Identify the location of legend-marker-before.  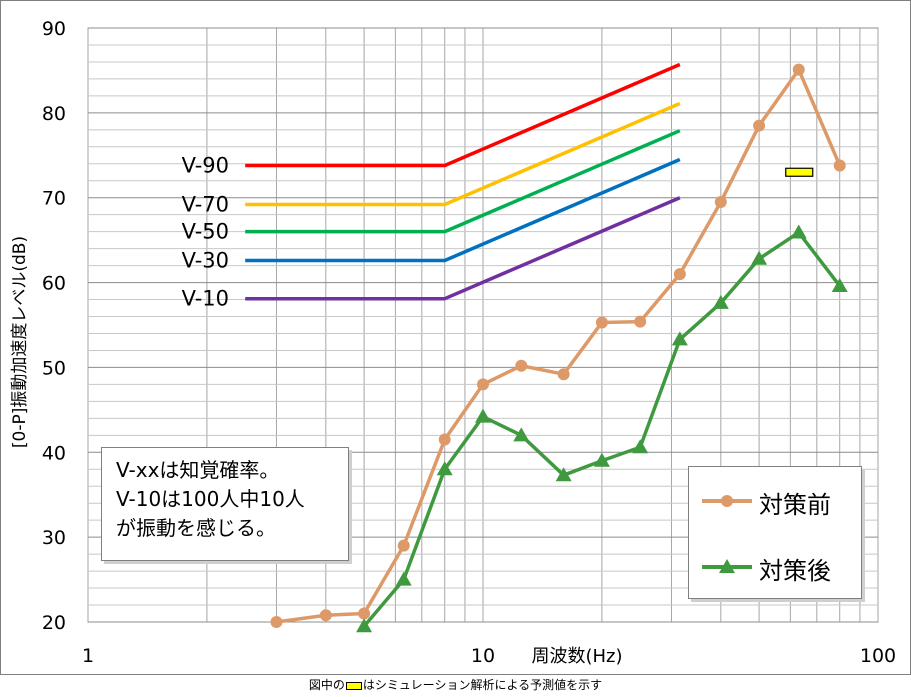
(727, 501).